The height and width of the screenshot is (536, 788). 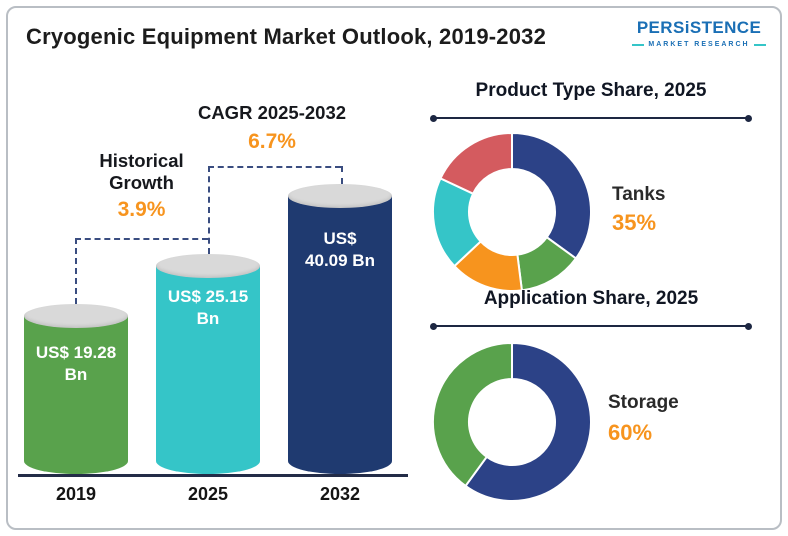 What do you see at coordinates (699, 27) in the screenshot?
I see `logo-wordmark: PERSiSTENCE` at bounding box center [699, 27].